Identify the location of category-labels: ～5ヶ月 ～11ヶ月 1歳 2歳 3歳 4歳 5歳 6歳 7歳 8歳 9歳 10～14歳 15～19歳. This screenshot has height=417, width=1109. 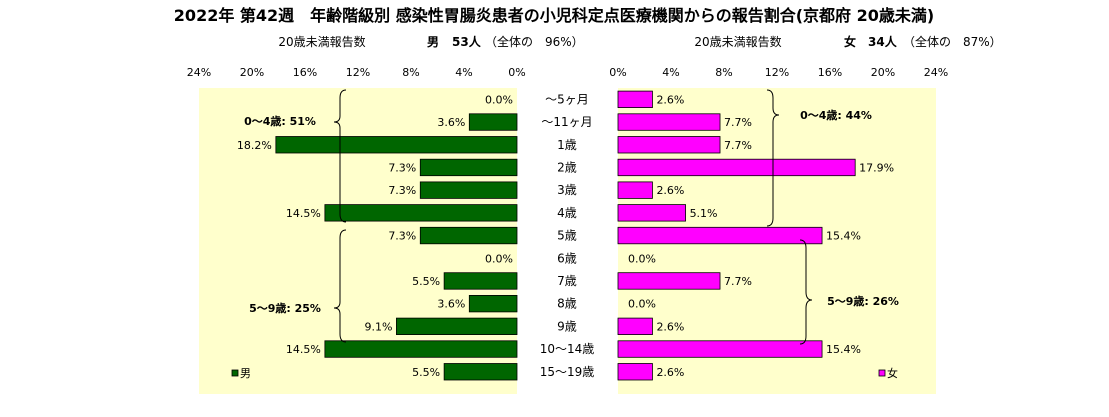
(567, 235).